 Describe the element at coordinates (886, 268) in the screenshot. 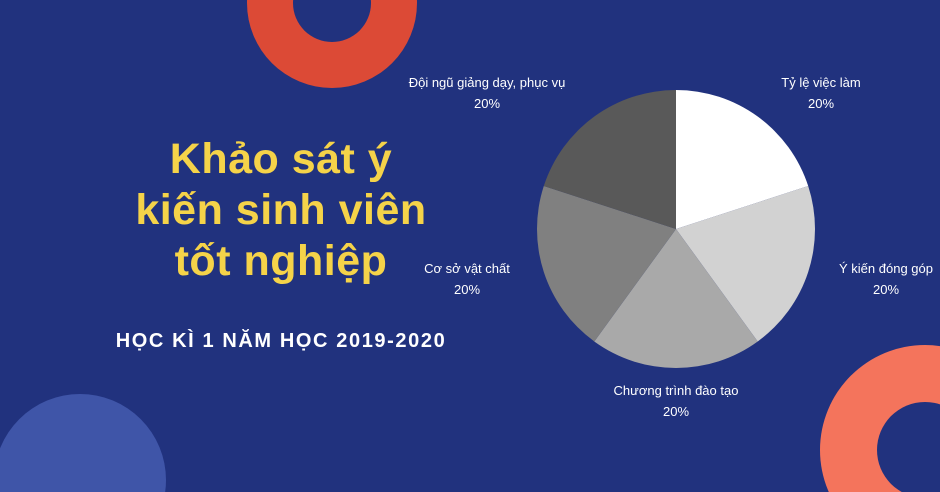

I see `pie-label-feedback-name: Ý kiến đóng góp` at that location.